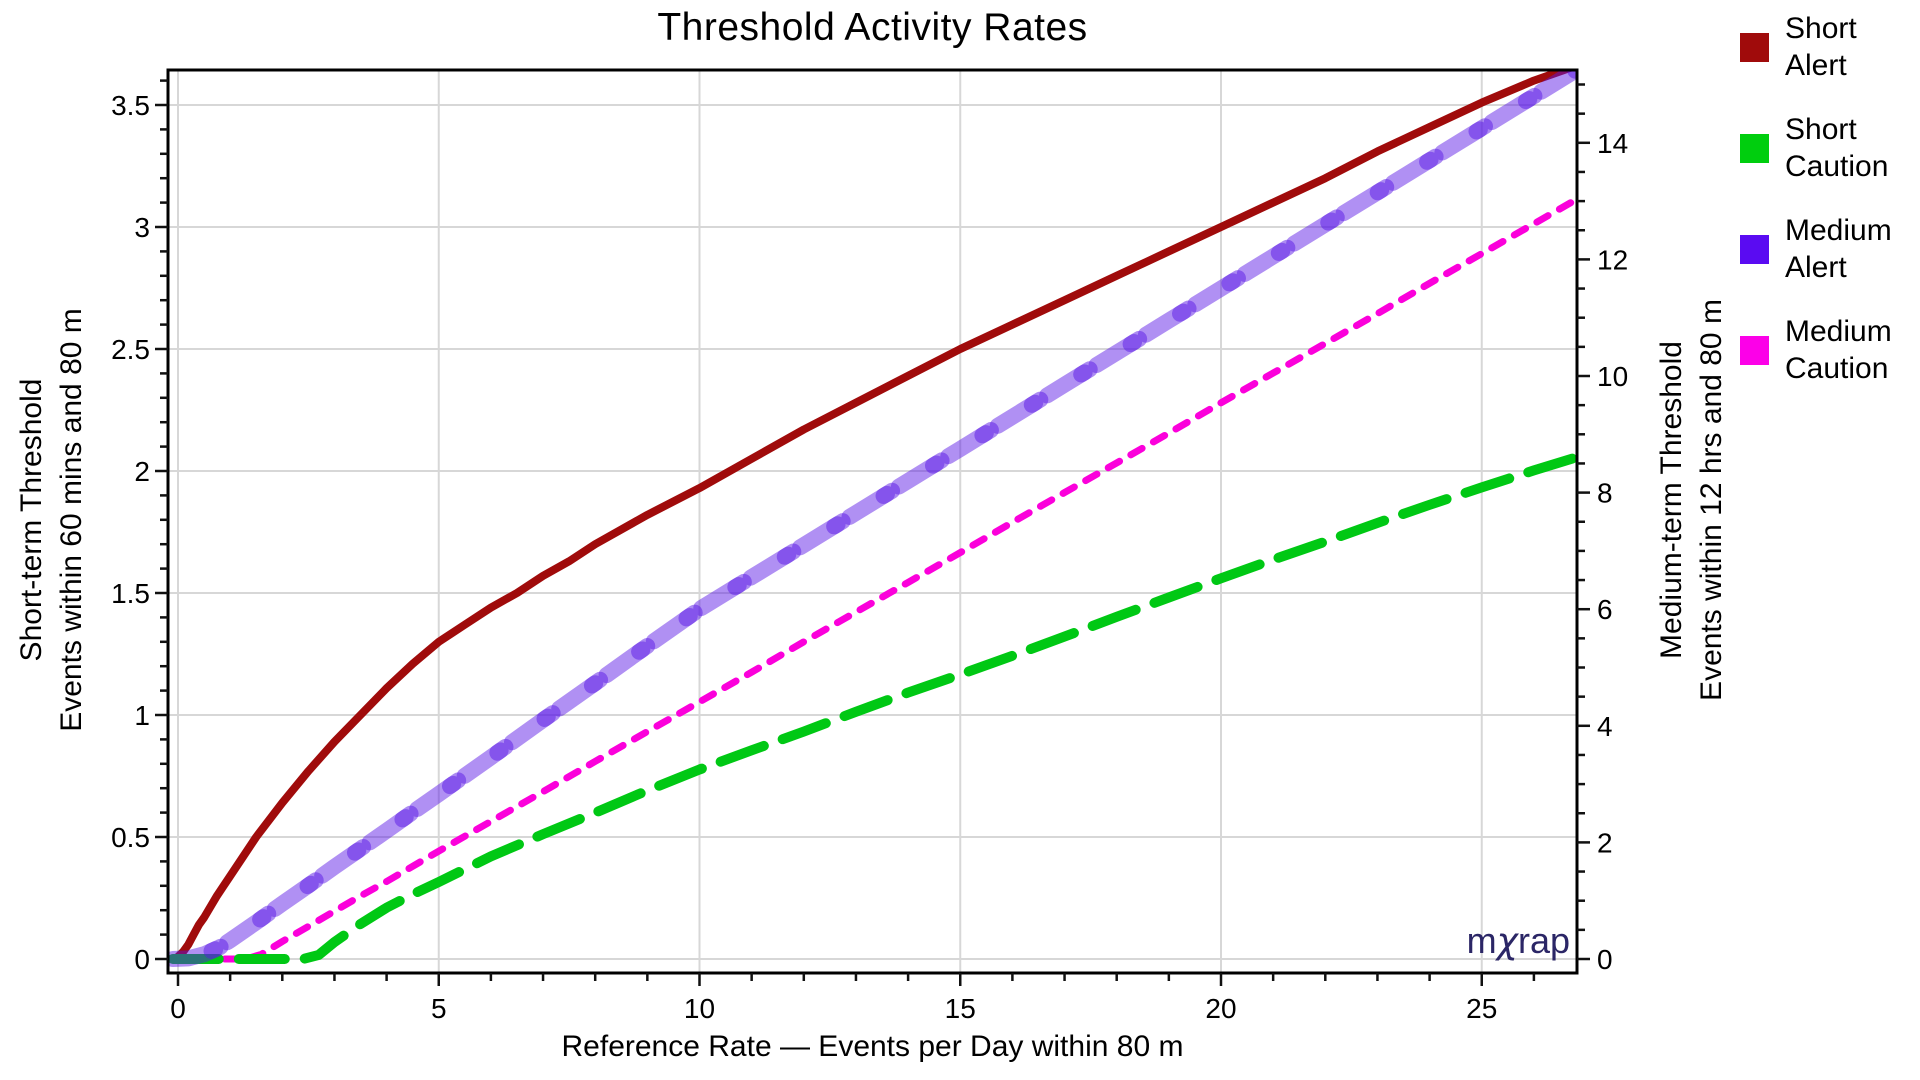 This screenshot has height=1080, width=1920. Describe the element at coordinates (130, 105) in the screenshot. I see `left-tick-label: 3.5` at that location.